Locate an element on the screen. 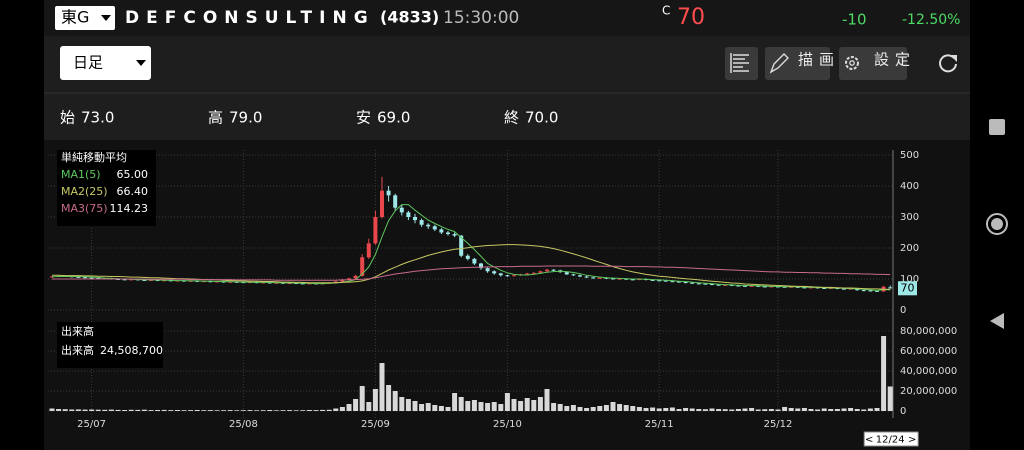 The image size is (1024, 450). market-select: 東G is located at coordinates (85, 18).